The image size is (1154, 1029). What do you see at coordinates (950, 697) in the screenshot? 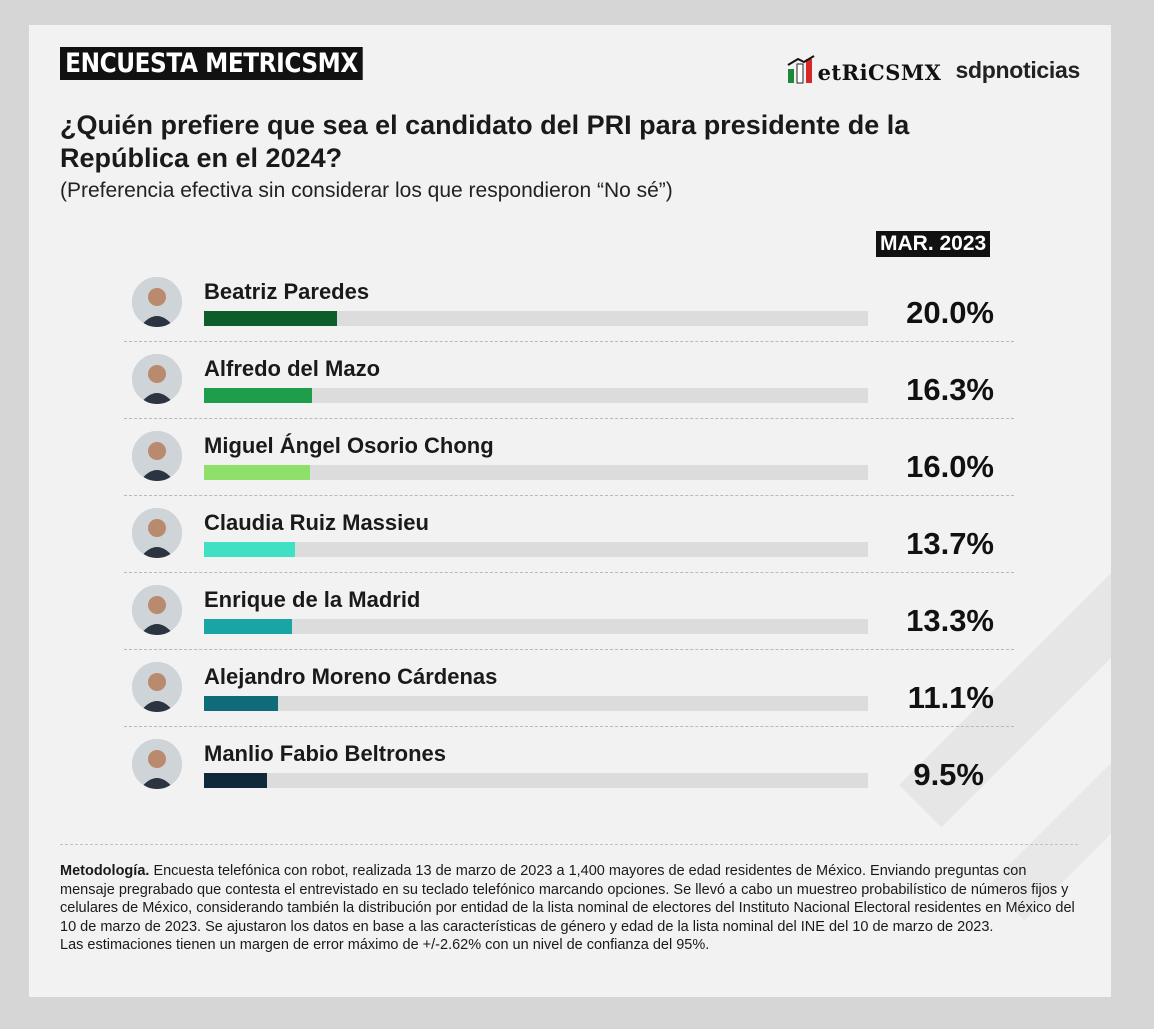
I see `data-label: 11.1%` at bounding box center [950, 697].